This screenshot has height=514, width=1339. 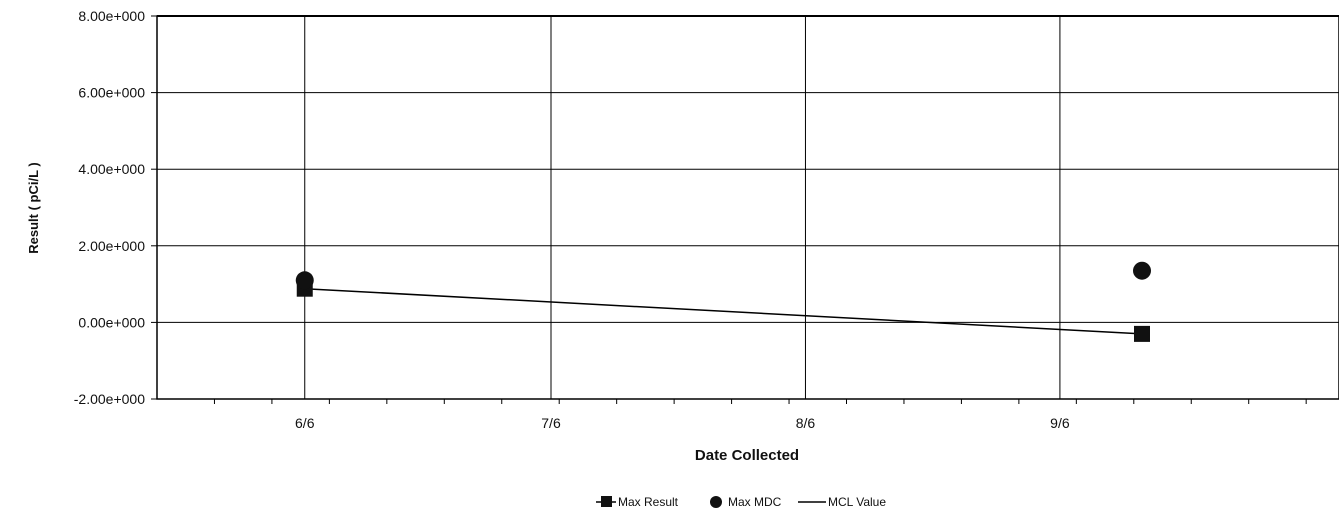 I want to click on y-tick-label: 6.00e+000, so click(x=111, y=93).